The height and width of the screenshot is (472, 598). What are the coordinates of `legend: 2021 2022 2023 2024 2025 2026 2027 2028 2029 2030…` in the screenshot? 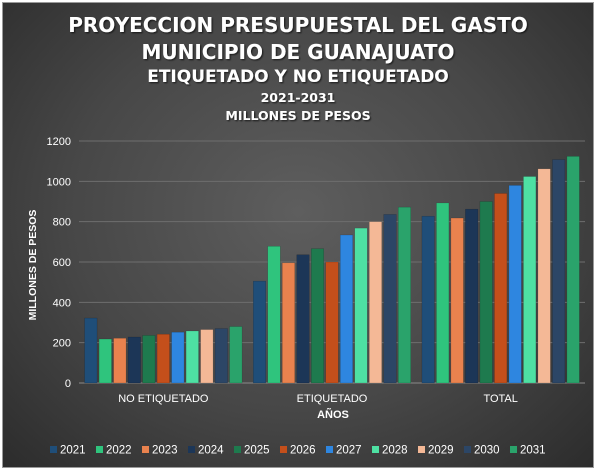 It's located at (298, 451).